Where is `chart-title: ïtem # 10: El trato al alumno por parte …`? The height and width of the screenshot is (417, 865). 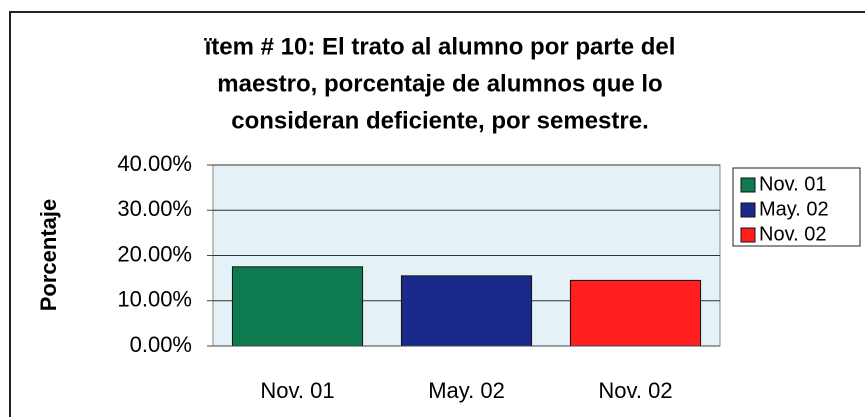
chart-title: ïtem # 10: El trato al alumno por parte … is located at coordinates (440, 46).